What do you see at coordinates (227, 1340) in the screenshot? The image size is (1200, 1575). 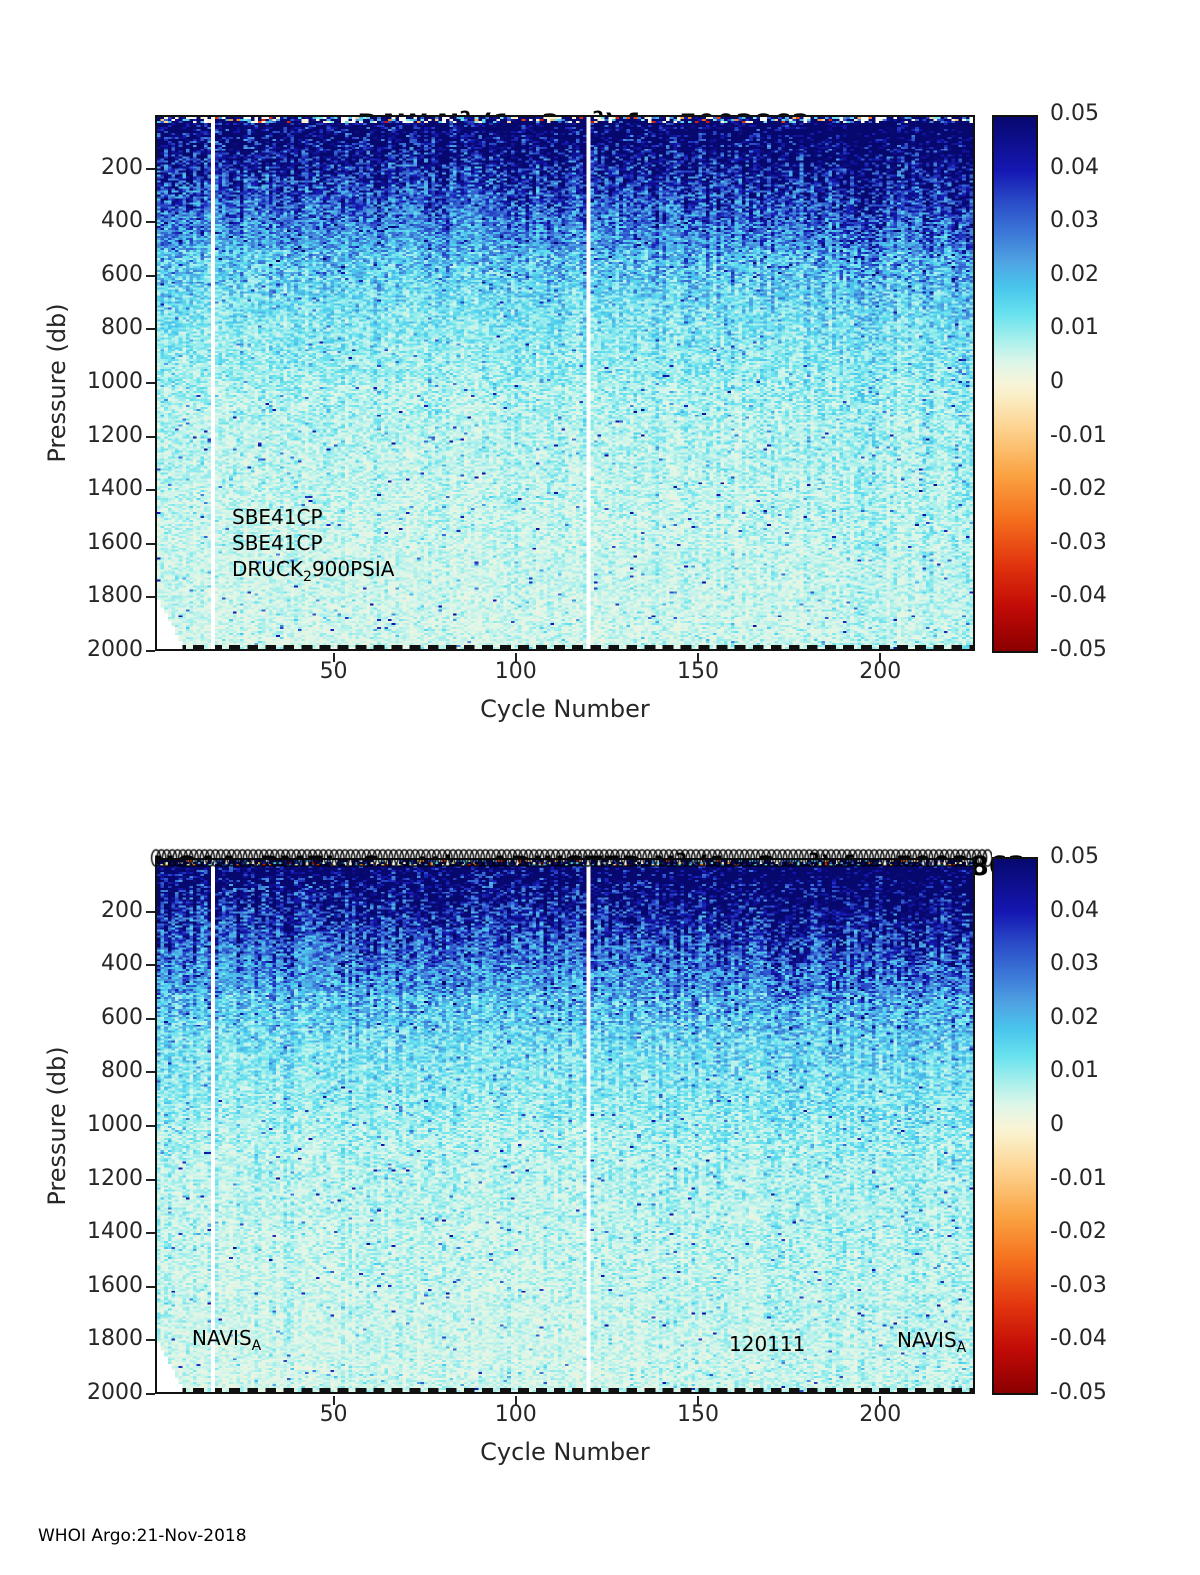 I see `annotation-navis-left: NAVISA` at bounding box center [227, 1340].